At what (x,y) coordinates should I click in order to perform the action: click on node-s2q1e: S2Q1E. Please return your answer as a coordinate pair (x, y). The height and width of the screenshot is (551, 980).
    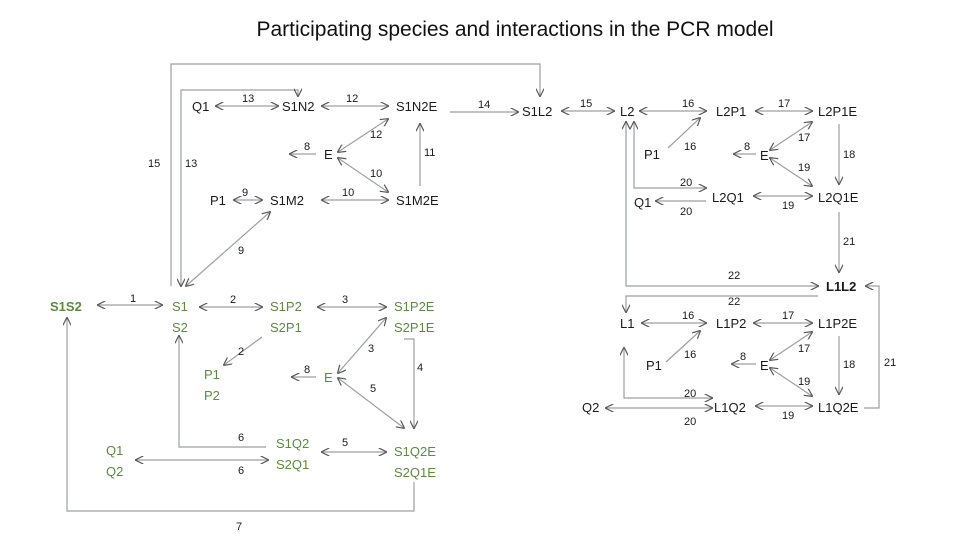
    Looking at the image, I should click on (415, 472).